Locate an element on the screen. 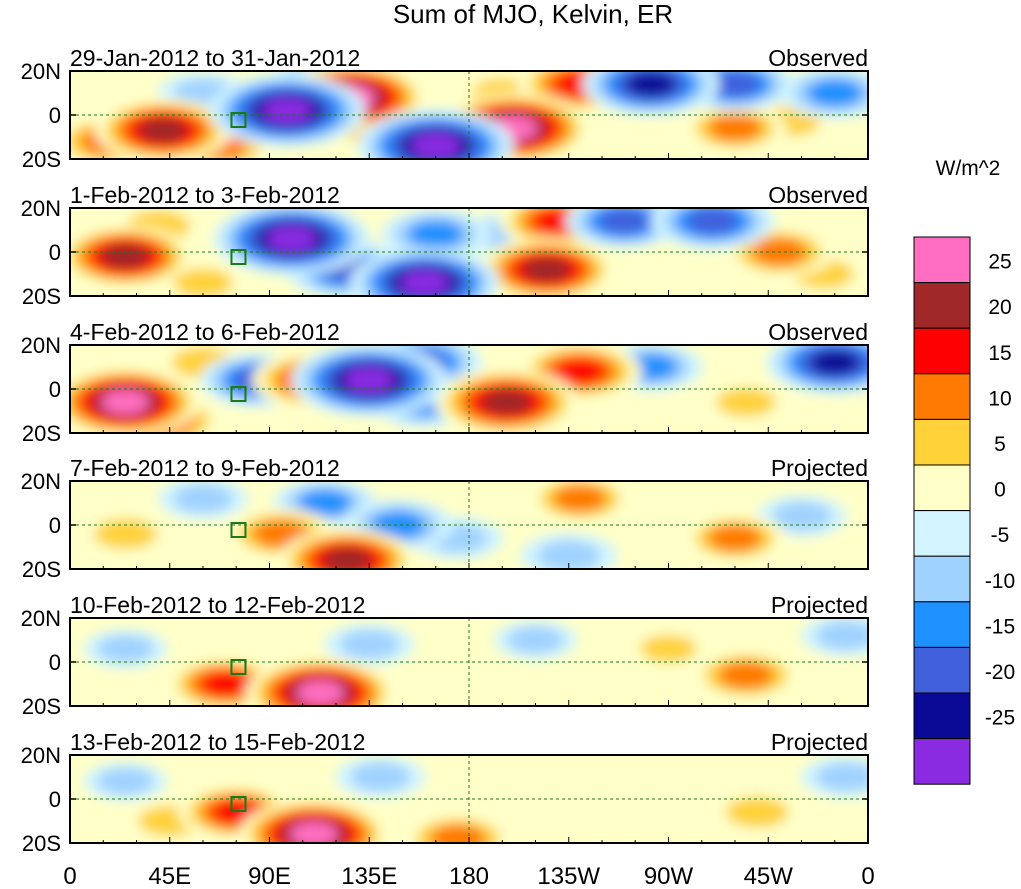 This screenshot has width=1021, height=889. panel-date-range: 1-Feb-2012 to 3-Feb-2012 is located at coordinates (205, 195).